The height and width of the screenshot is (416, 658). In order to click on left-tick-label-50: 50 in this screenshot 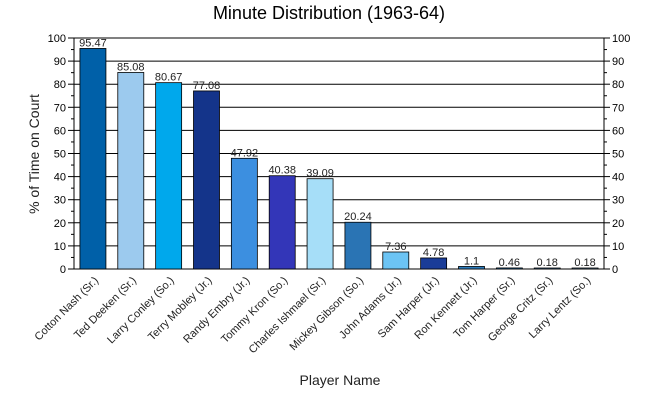, I will do `click(60, 155)`.